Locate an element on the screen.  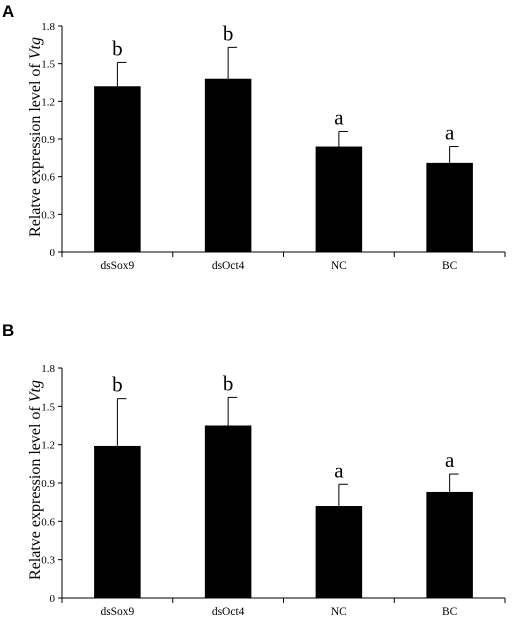
y-tick-label-b: 1.5 is located at coordinates (48, 407).